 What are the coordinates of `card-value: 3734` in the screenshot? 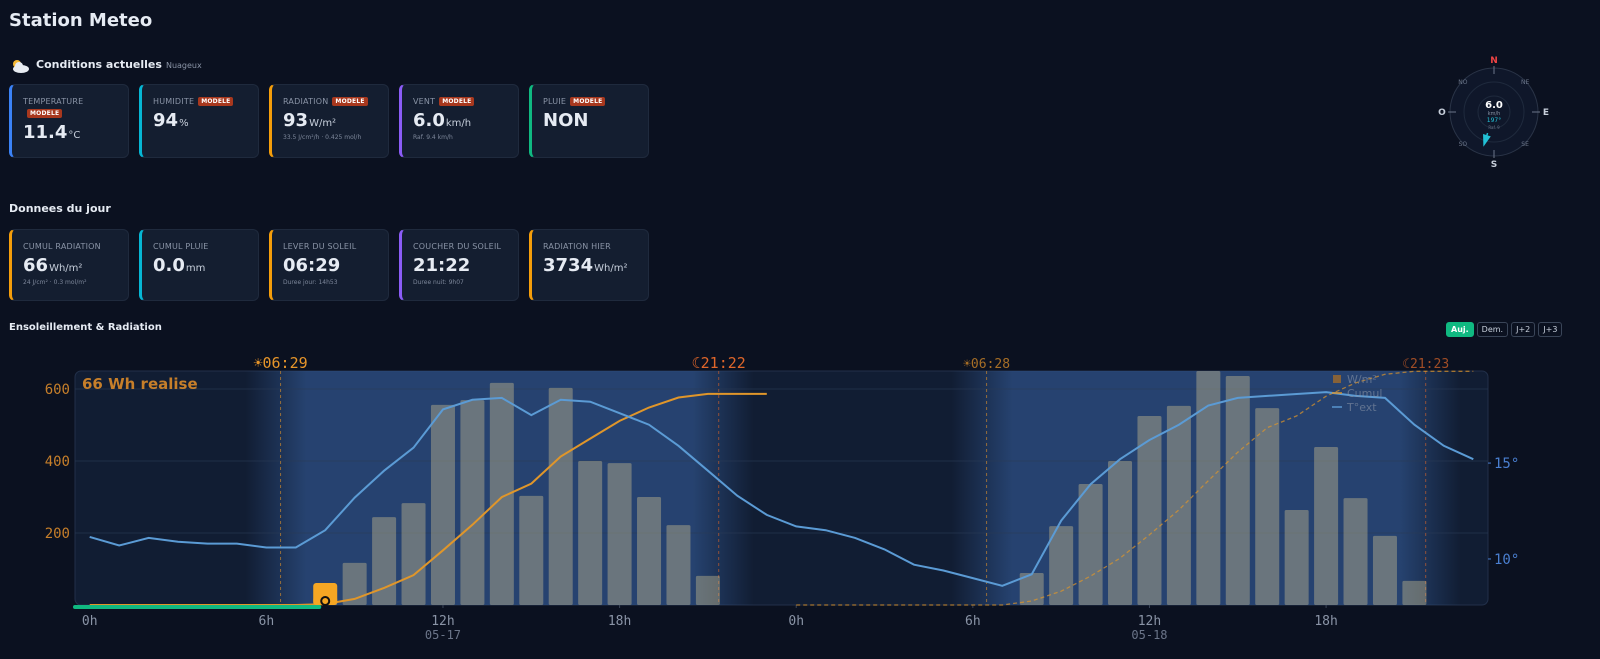 It's located at (568, 265).